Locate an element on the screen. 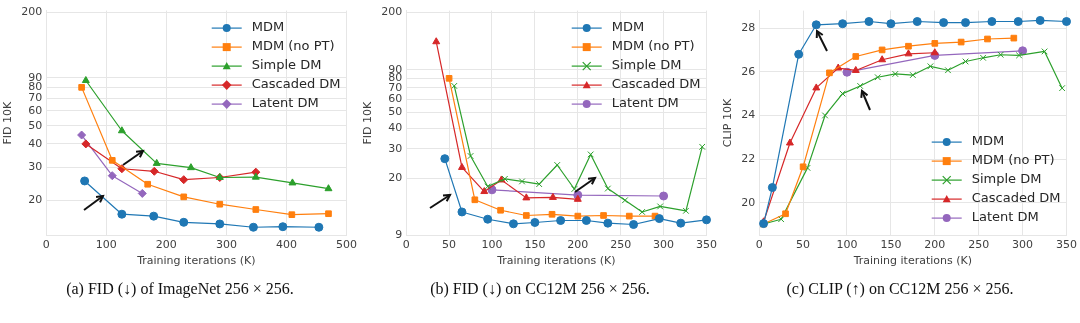 The image size is (1080, 323). y-tick-label: 24 is located at coordinates (748, 115).